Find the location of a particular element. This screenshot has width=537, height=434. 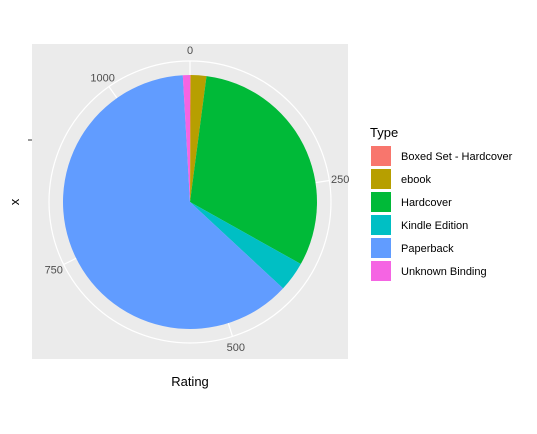

pie-slice-unknown-binding is located at coordinates (186, 138).